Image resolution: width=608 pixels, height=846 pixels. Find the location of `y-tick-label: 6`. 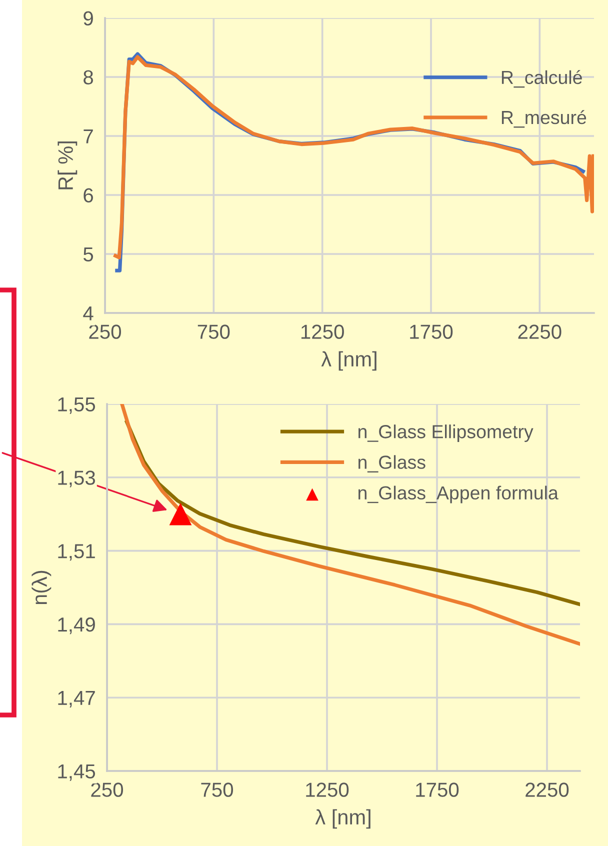

y-tick-label: 6 is located at coordinates (89, 195).